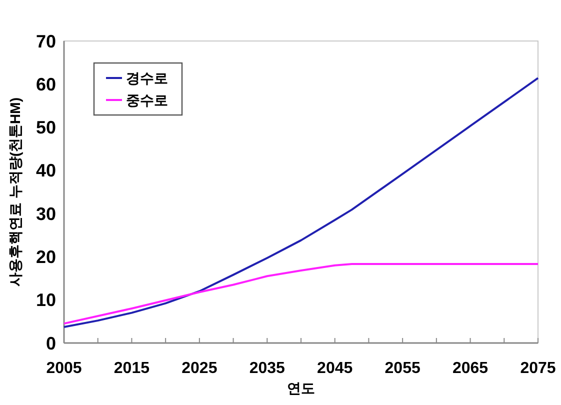 This screenshot has width=561, height=405. Describe the element at coordinates (147, 100) in the screenshot. I see `legend-label: 중수로` at that location.